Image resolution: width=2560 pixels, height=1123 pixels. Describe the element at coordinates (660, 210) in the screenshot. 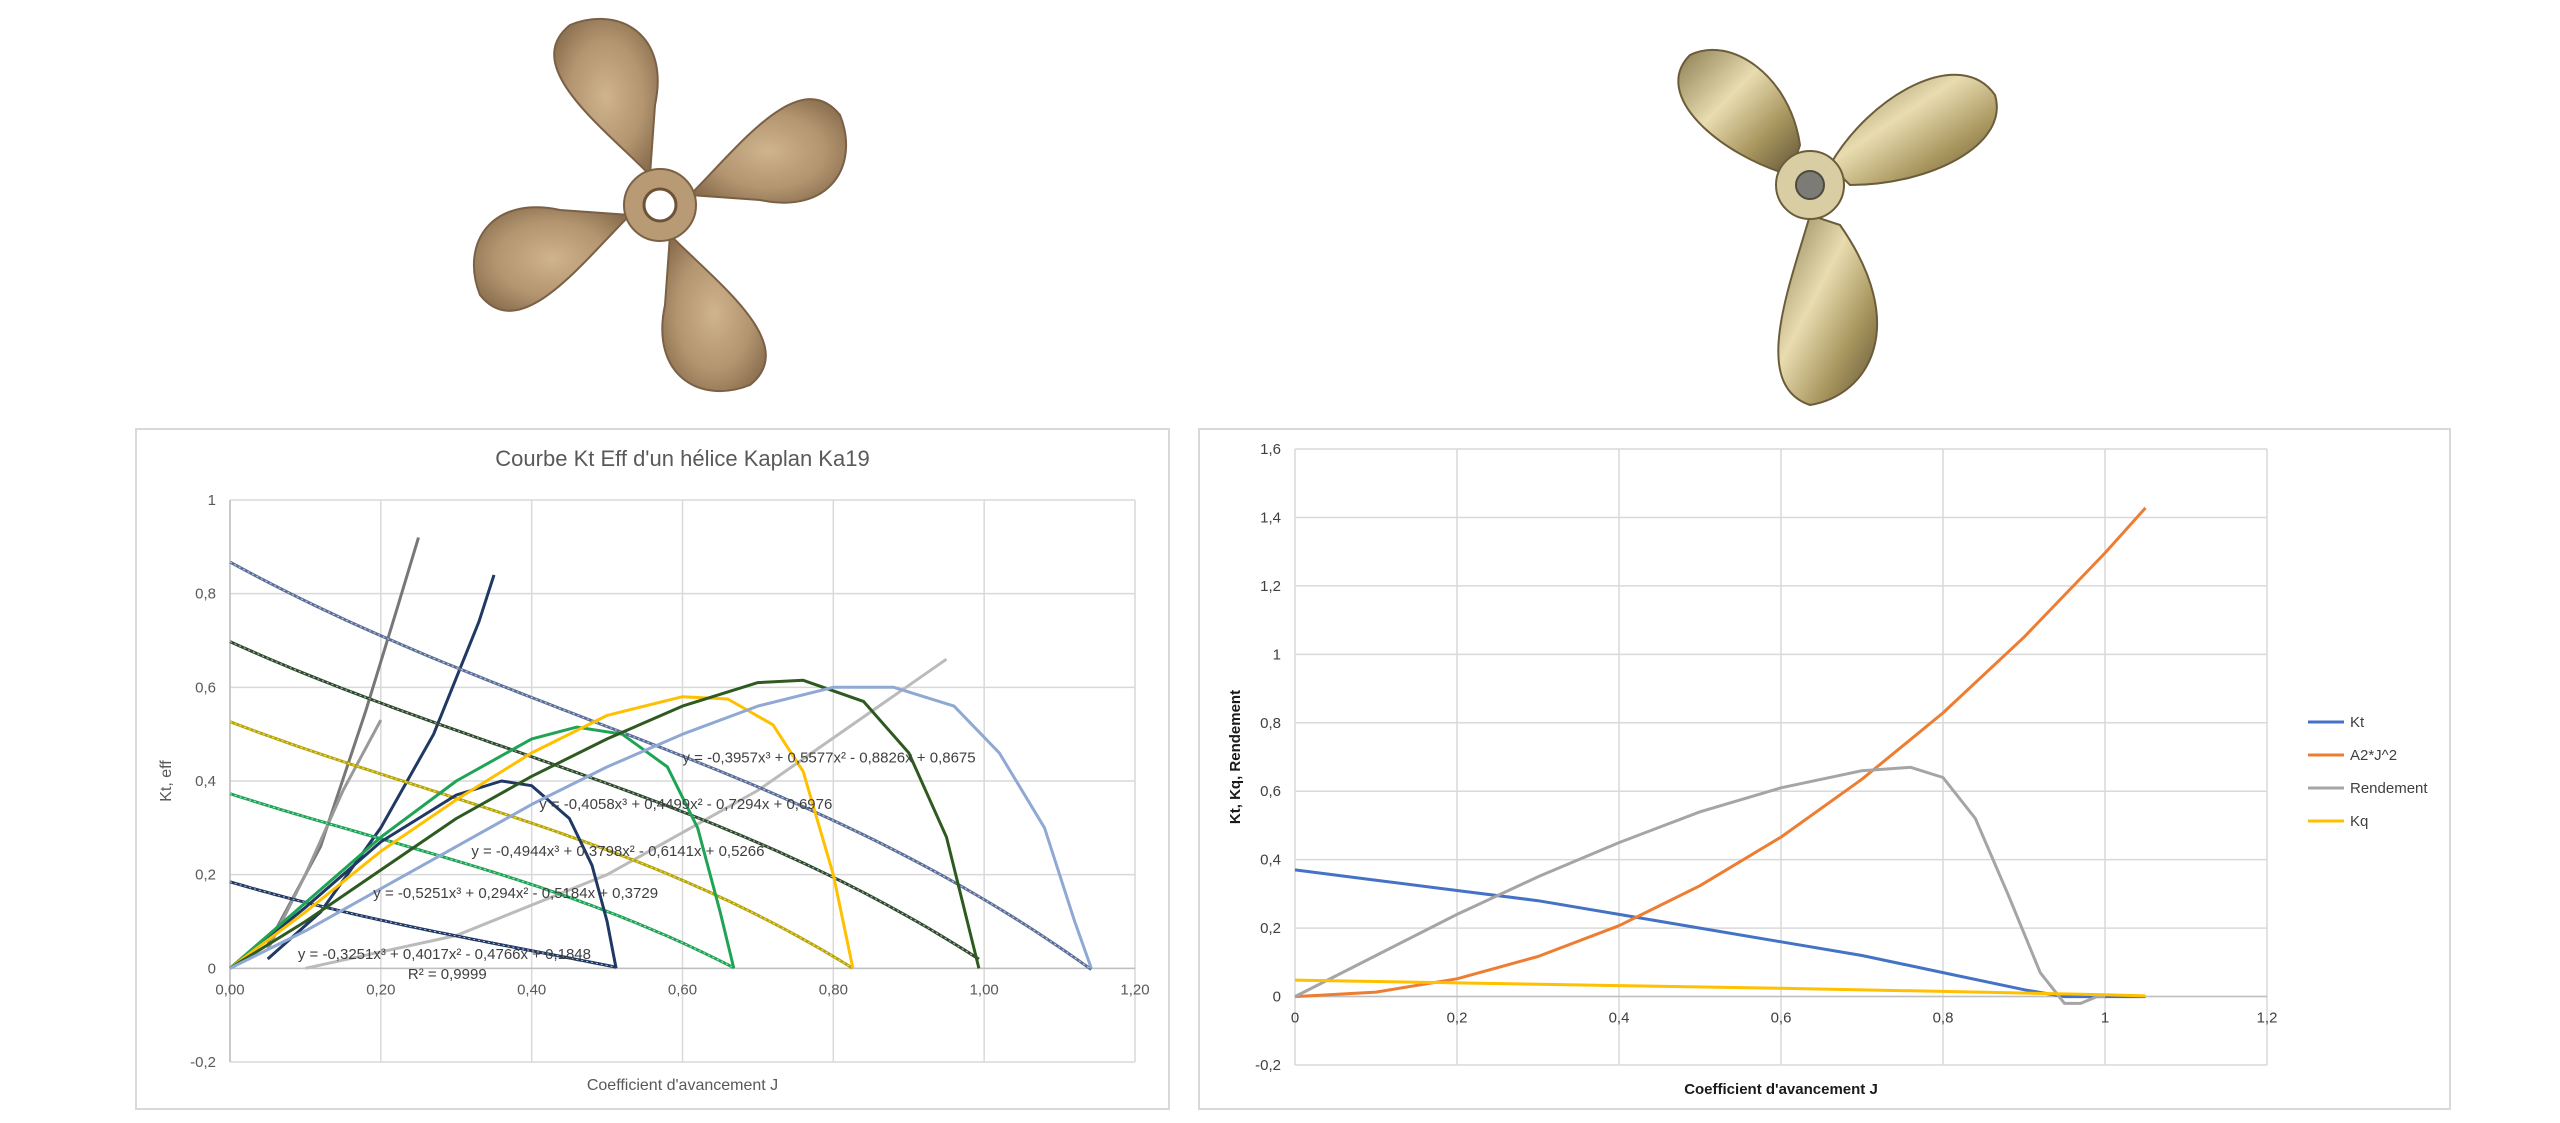

I see `four-blade-propeller-image` at that location.